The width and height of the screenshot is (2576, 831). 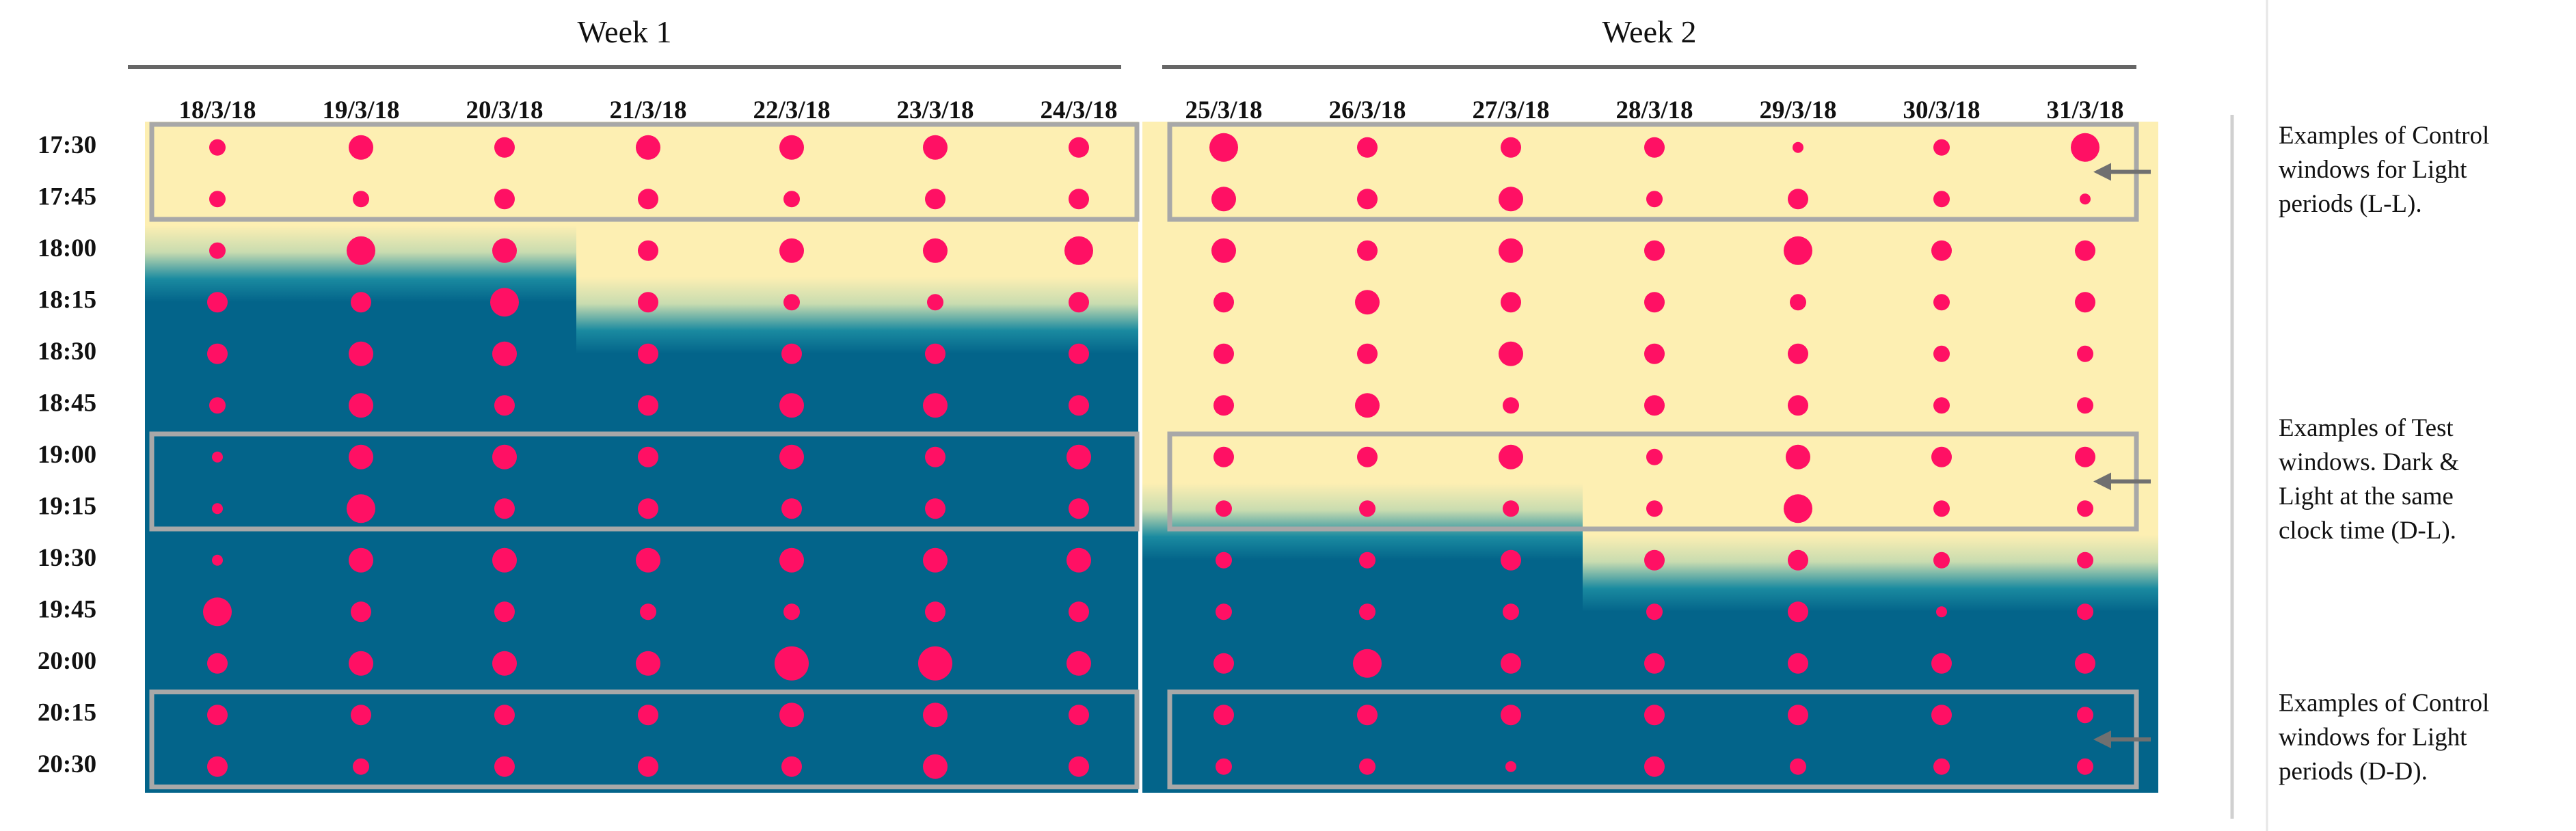 I want to click on time-label: 19:15, so click(x=67, y=507).